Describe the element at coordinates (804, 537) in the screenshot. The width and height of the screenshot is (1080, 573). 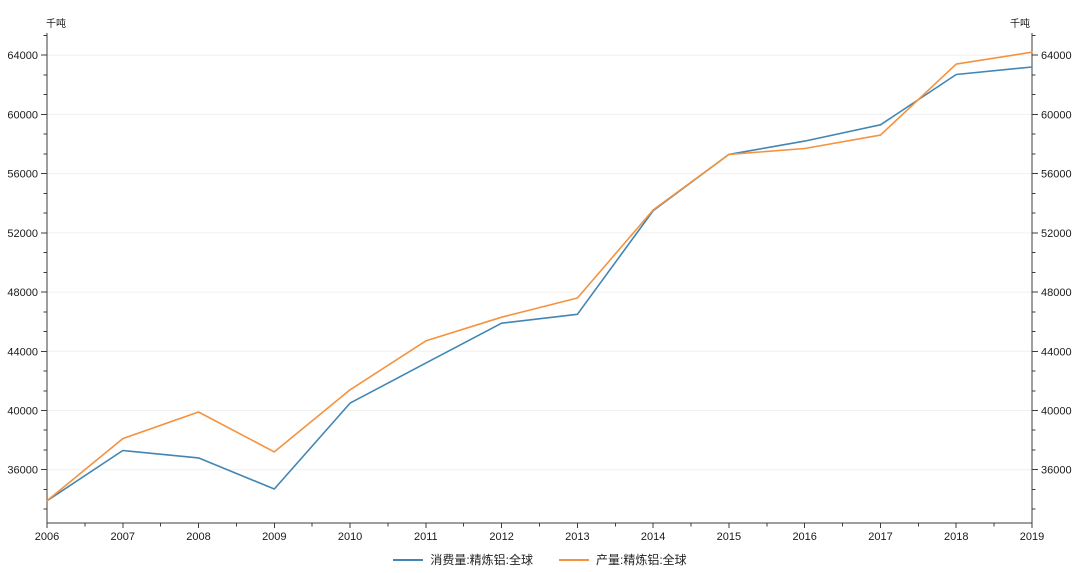
I see `x-tick-label: 2016` at that location.